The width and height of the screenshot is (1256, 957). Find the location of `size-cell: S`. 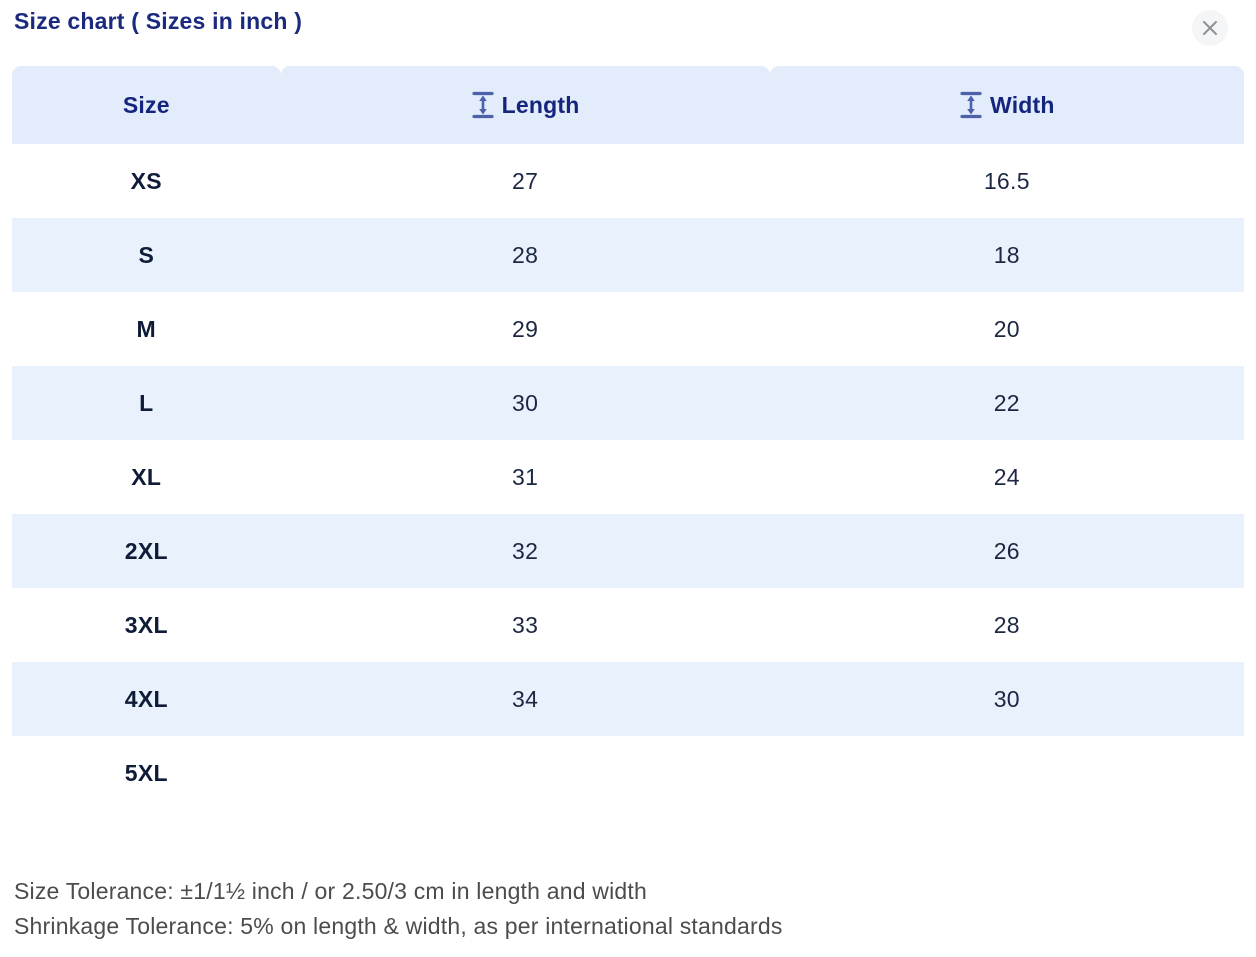

size-cell: S is located at coordinates (146, 254).